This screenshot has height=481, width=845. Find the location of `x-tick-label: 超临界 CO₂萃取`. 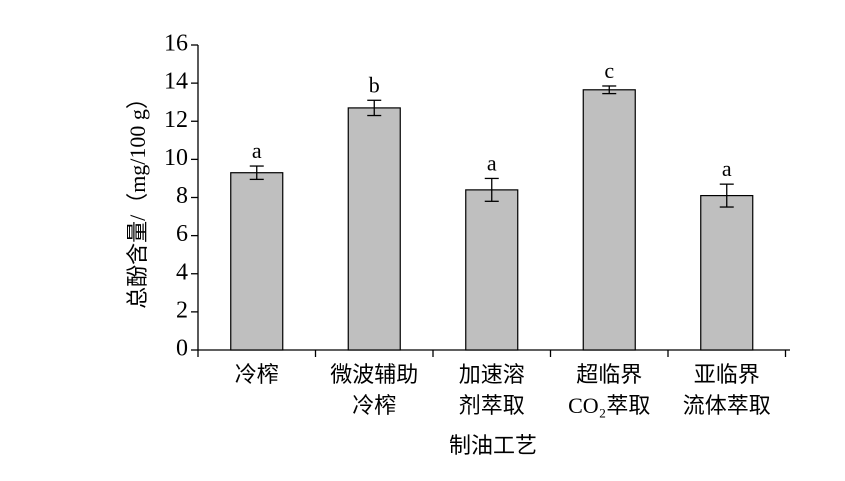

x-tick-label: 超临界 CO₂萃取 is located at coordinates (609, 390).